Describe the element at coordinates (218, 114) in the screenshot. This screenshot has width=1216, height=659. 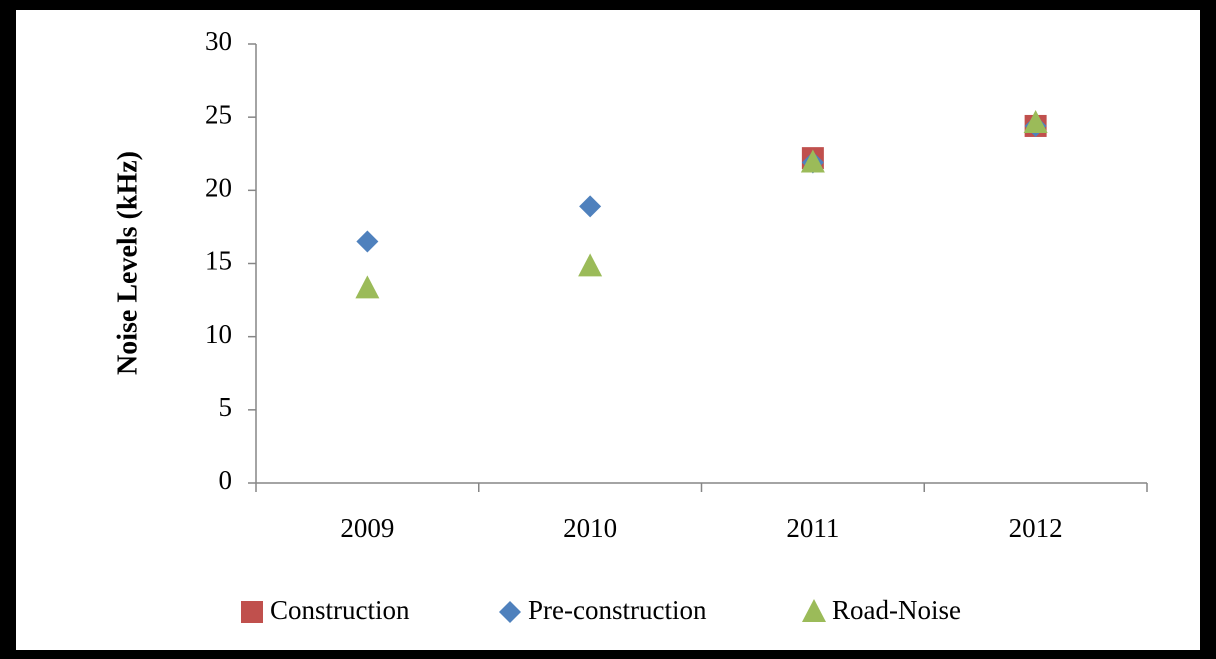
I see `y-tick-label: 25` at that location.